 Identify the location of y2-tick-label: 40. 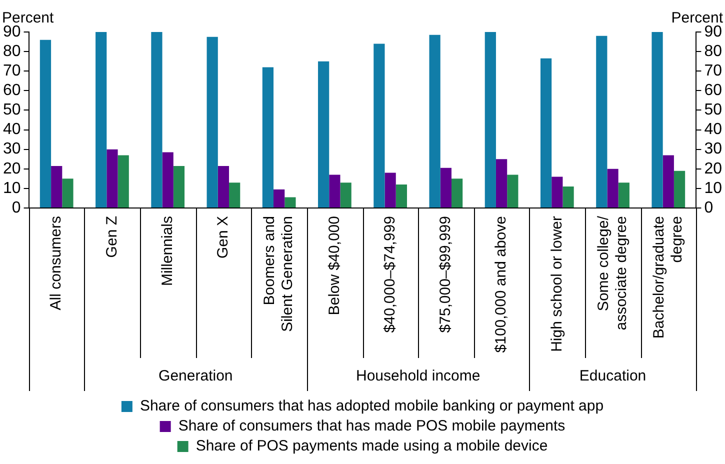
(713, 129).